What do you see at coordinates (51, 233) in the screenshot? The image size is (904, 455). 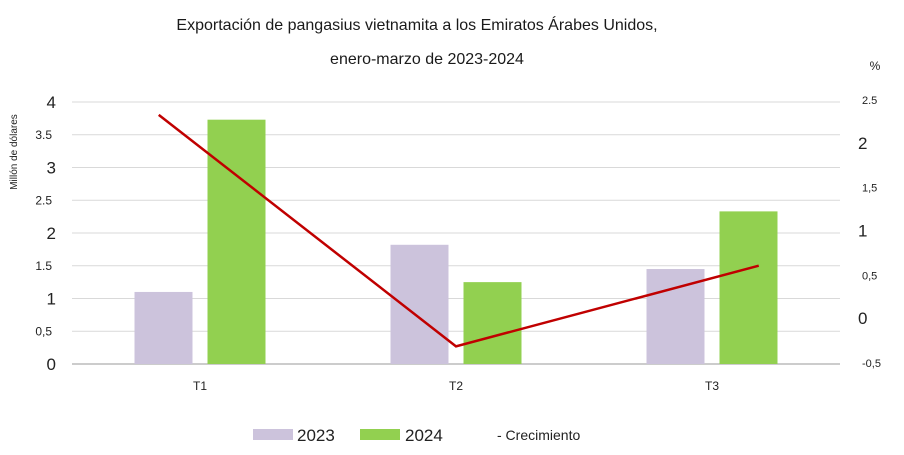 I see `y-tick-label: 2` at bounding box center [51, 233].